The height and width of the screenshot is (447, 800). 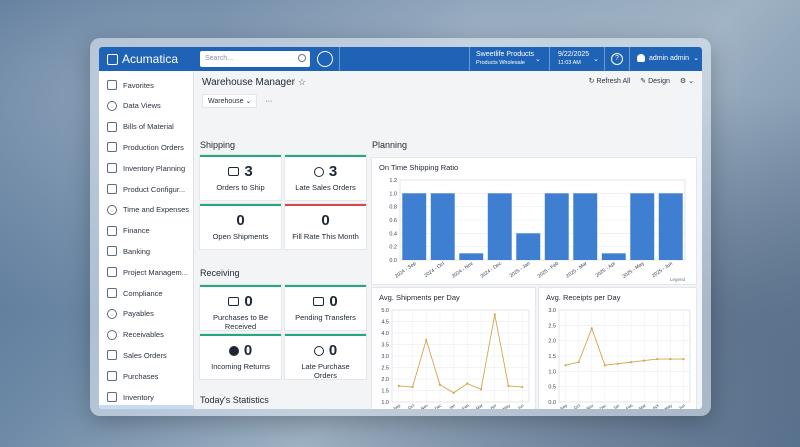 I want to click on incoming-returns-tile: 0 Incoming Returns, so click(x=240, y=356).